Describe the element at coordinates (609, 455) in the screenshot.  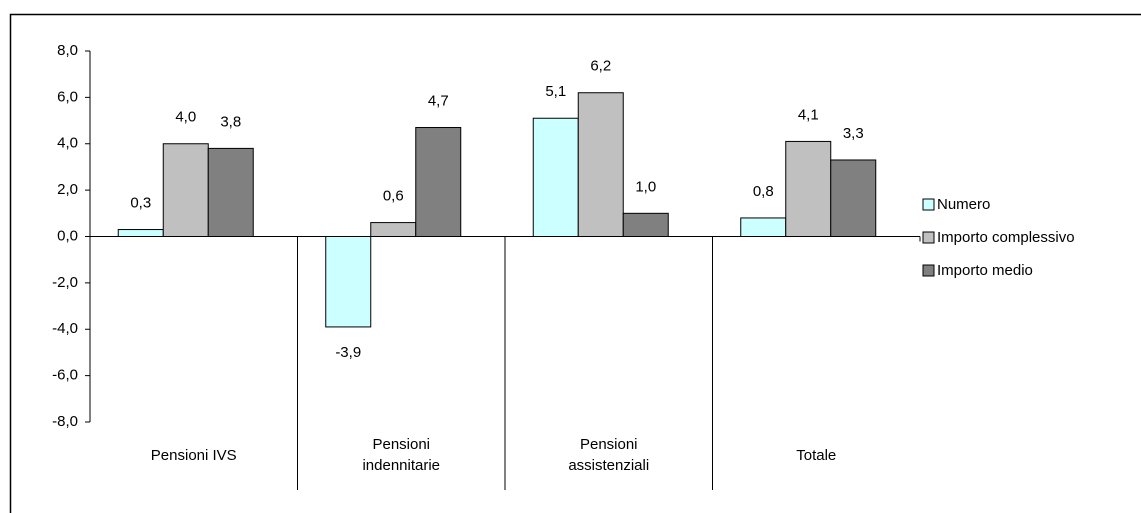
I see `x-tick-label: Pensioni assistenziali` at that location.